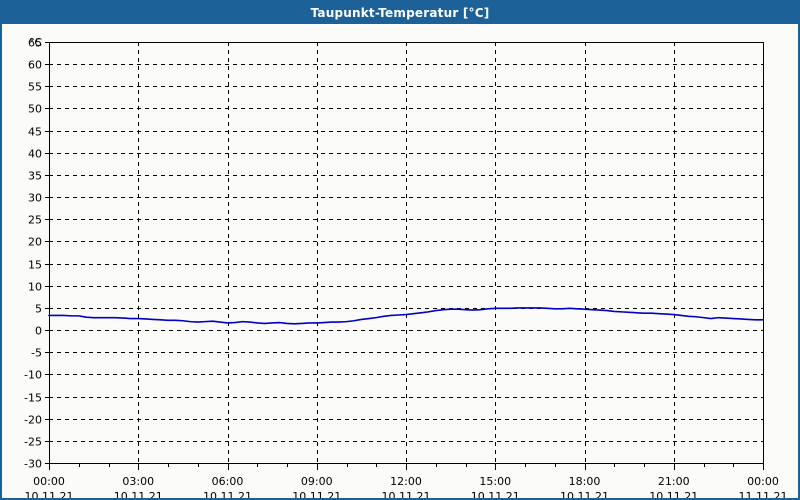 The height and width of the screenshot is (500, 800). What do you see at coordinates (35, 176) in the screenshot?
I see `y-axis-tick-label: 35` at bounding box center [35, 176].